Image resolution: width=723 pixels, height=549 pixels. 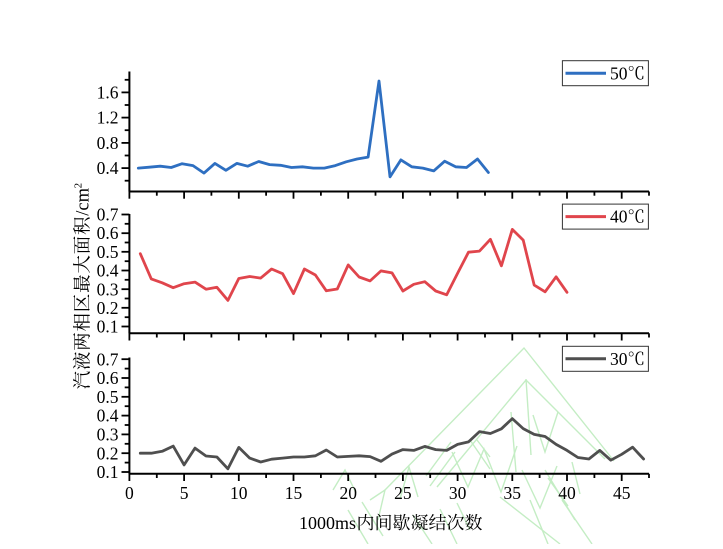 What do you see at coordinates (108, 143) in the screenshot?
I see `svg-text: 0.8` at bounding box center [108, 143].